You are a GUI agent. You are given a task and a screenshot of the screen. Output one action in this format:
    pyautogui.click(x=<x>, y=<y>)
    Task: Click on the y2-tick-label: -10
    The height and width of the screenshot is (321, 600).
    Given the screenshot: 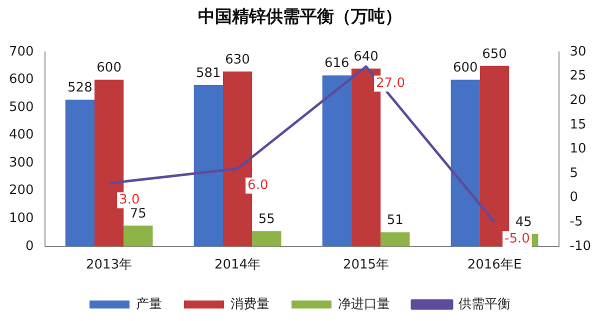 What is the action you would take?
    pyautogui.click(x=580, y=246)
    